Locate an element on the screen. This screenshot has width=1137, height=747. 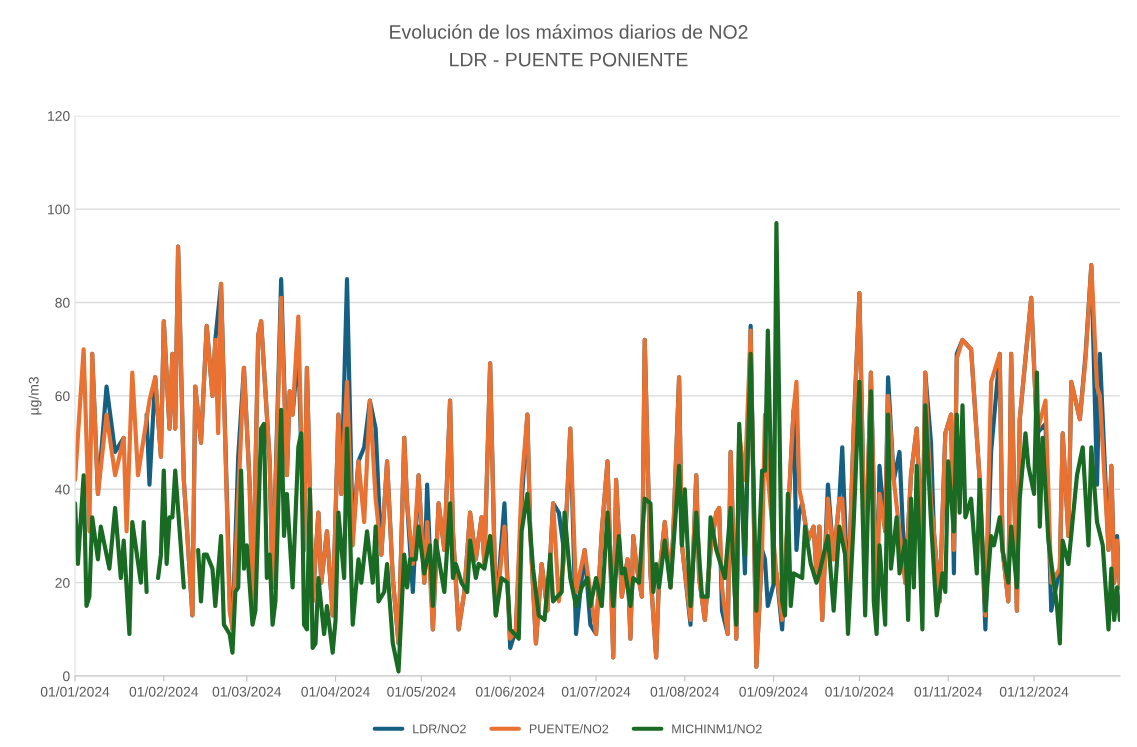
x-tick-label: 01/09/2024 is located at coordinates (773, 691).